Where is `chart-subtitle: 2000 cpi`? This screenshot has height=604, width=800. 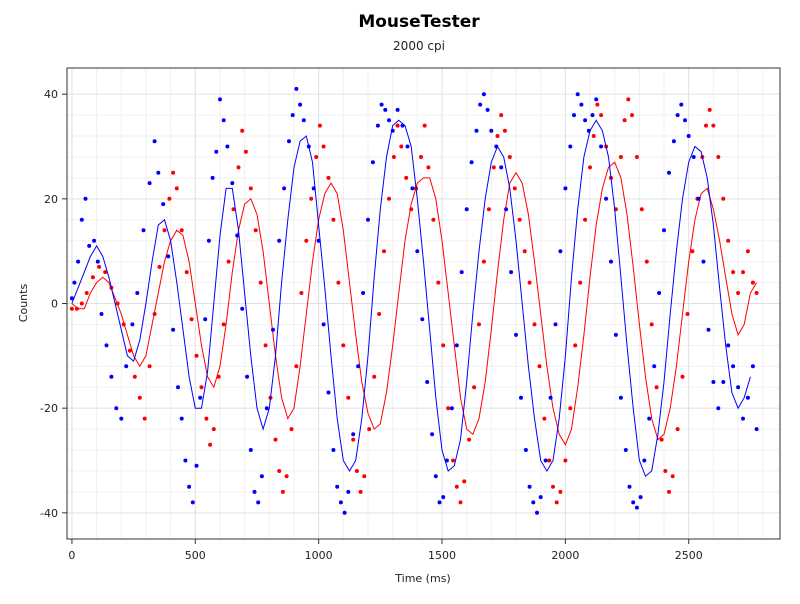 chart-subtitle: 2000 cpi is located at coordinates (419, 46).